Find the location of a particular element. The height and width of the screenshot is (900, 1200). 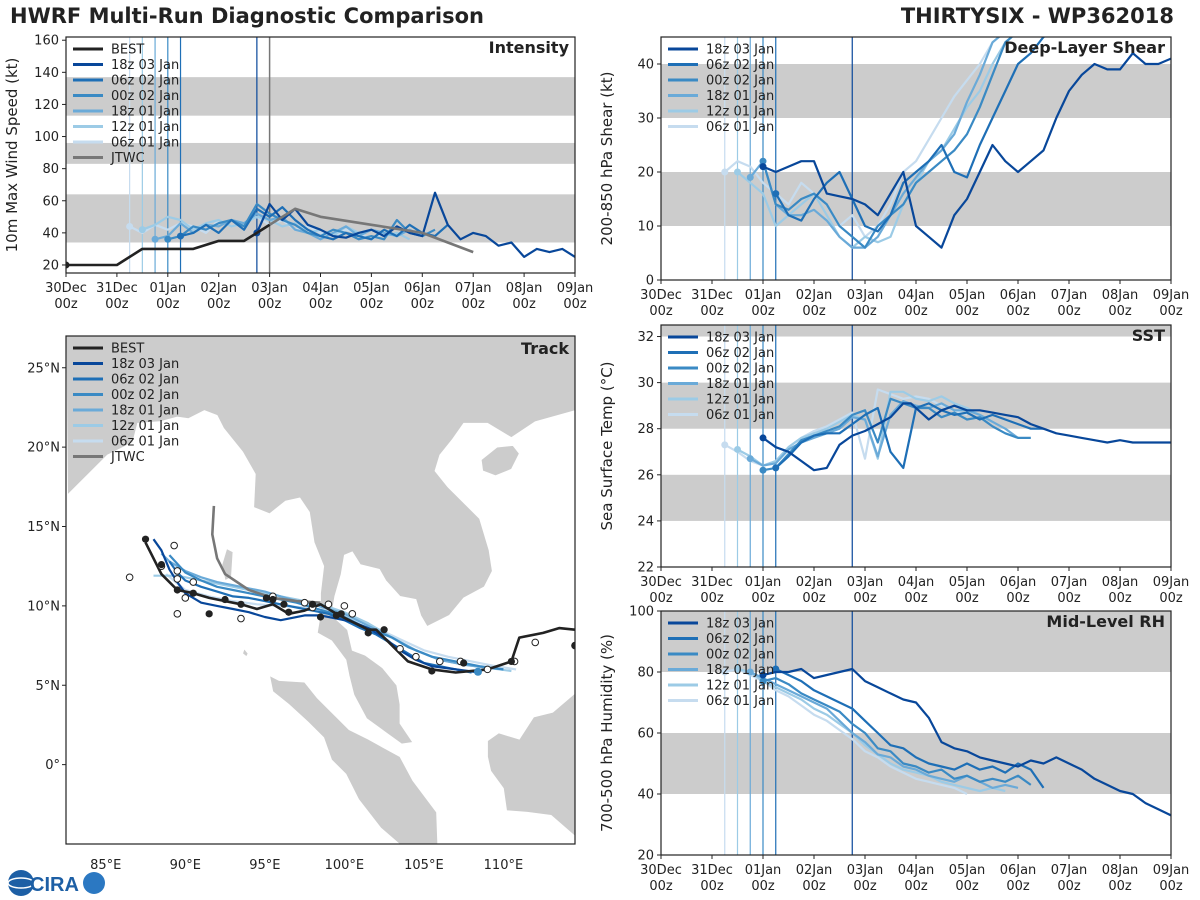

y-axis-label: 700-500 hPa Humidity (%) is located at coordinates (607, 733).